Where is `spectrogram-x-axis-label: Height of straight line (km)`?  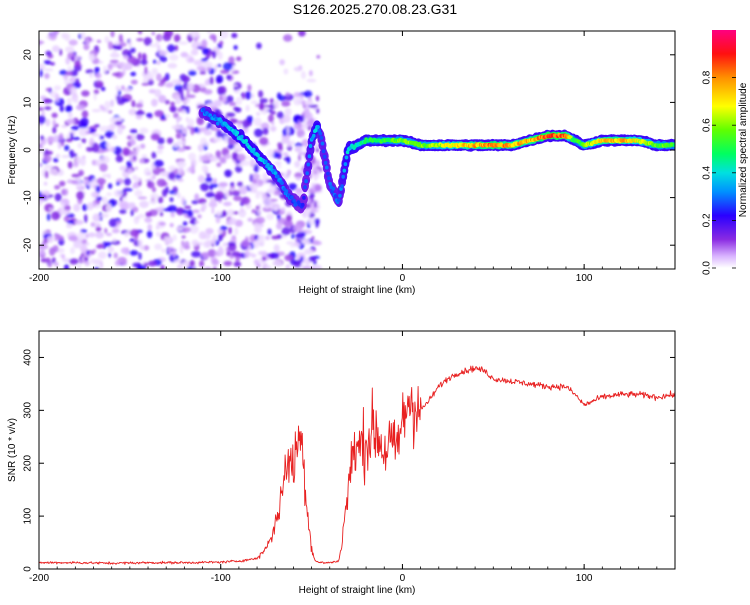
spectrogram-x-axis-label: Height of straight line (km) is located at coordinates (357, 290).